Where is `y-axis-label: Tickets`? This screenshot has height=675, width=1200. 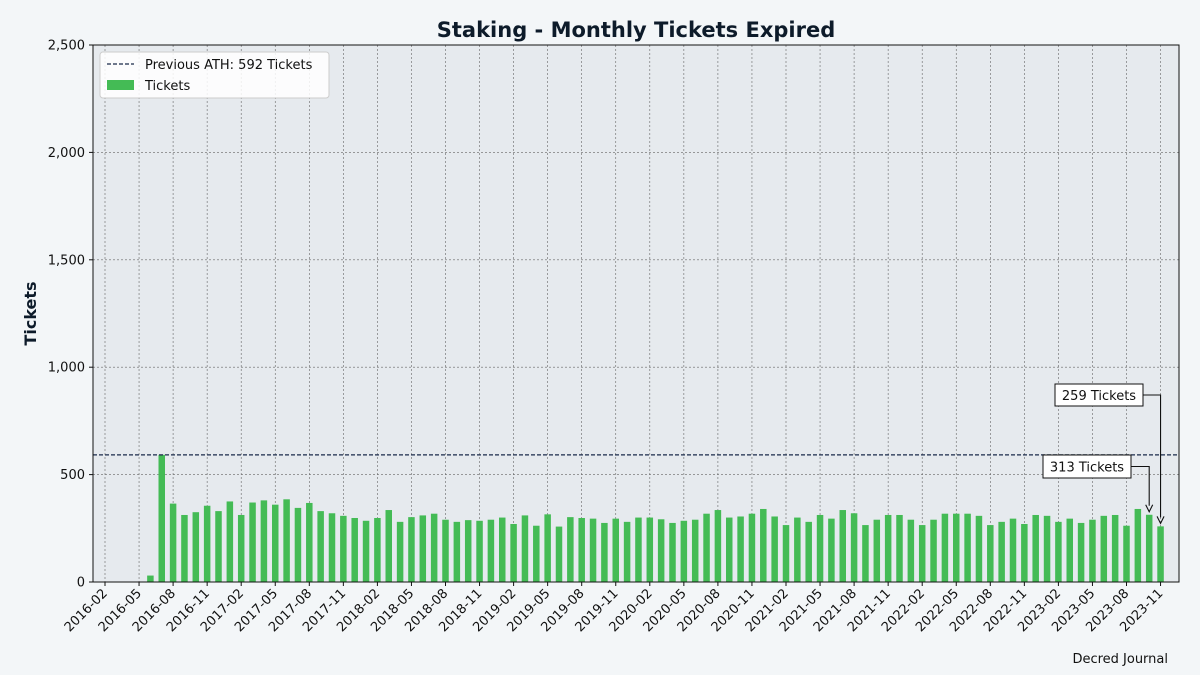 y-axis-label: Tickets is located at coordinates (30, 313).